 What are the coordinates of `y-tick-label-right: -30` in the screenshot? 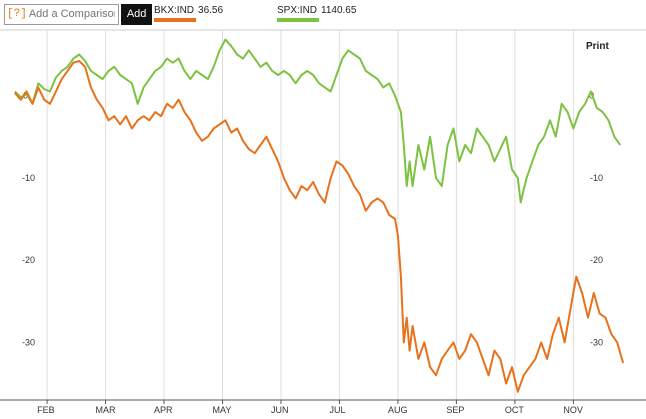 It's located at (596, 342).